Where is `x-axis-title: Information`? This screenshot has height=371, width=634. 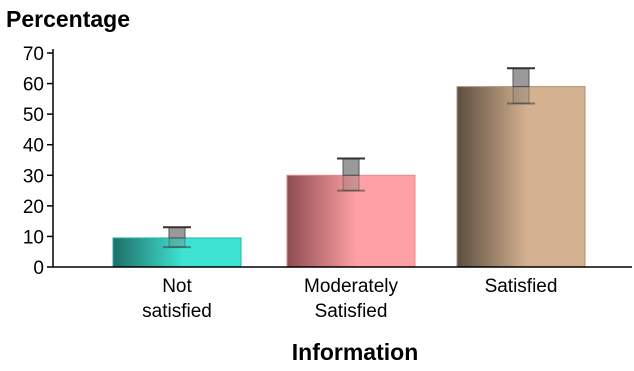 x-axis-title: Information is located at coordinates (355, 352).